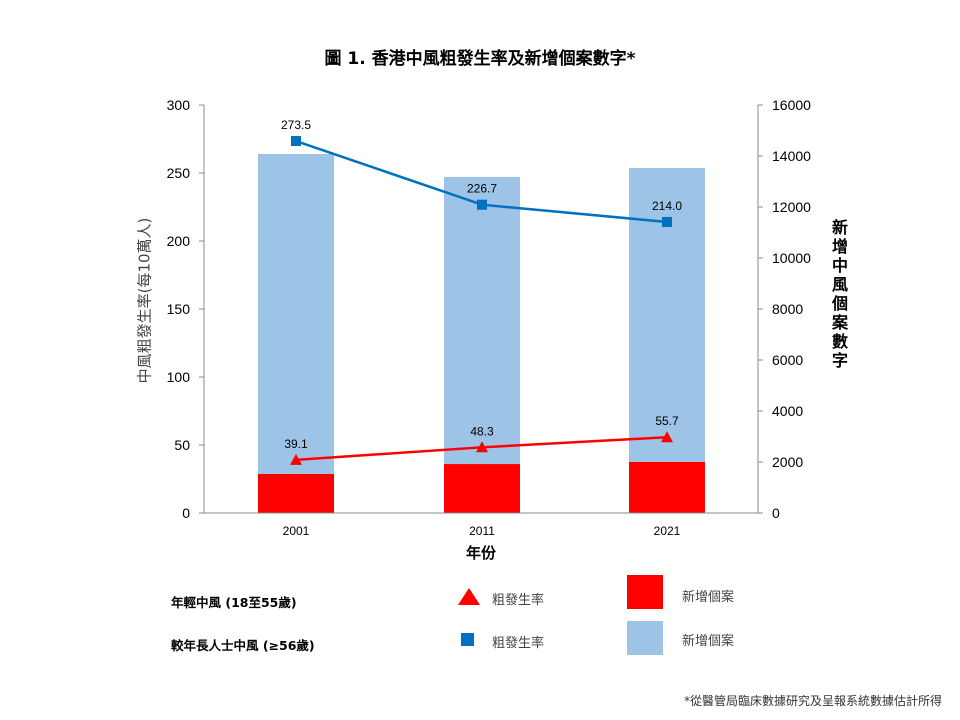 The image size is (960, 720). Describe the element at coordinates (776, 513) in the screenshot. I see `y-tick-label-right: 0` at that location.